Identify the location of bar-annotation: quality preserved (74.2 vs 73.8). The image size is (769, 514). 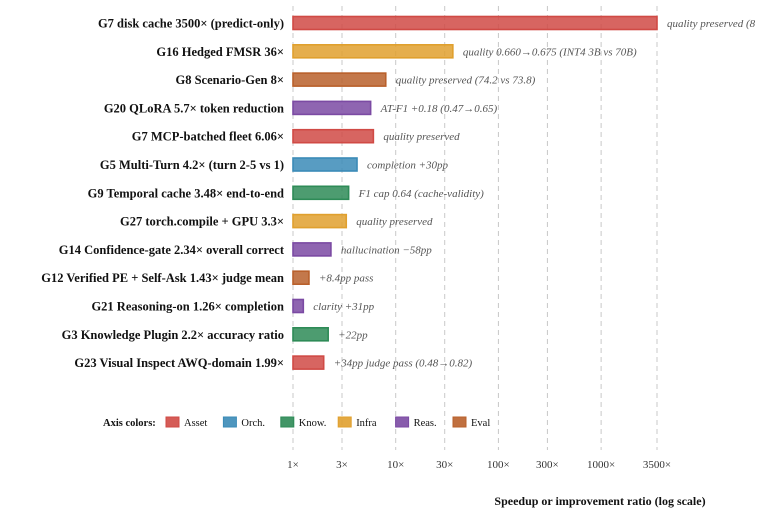
(466, 81).